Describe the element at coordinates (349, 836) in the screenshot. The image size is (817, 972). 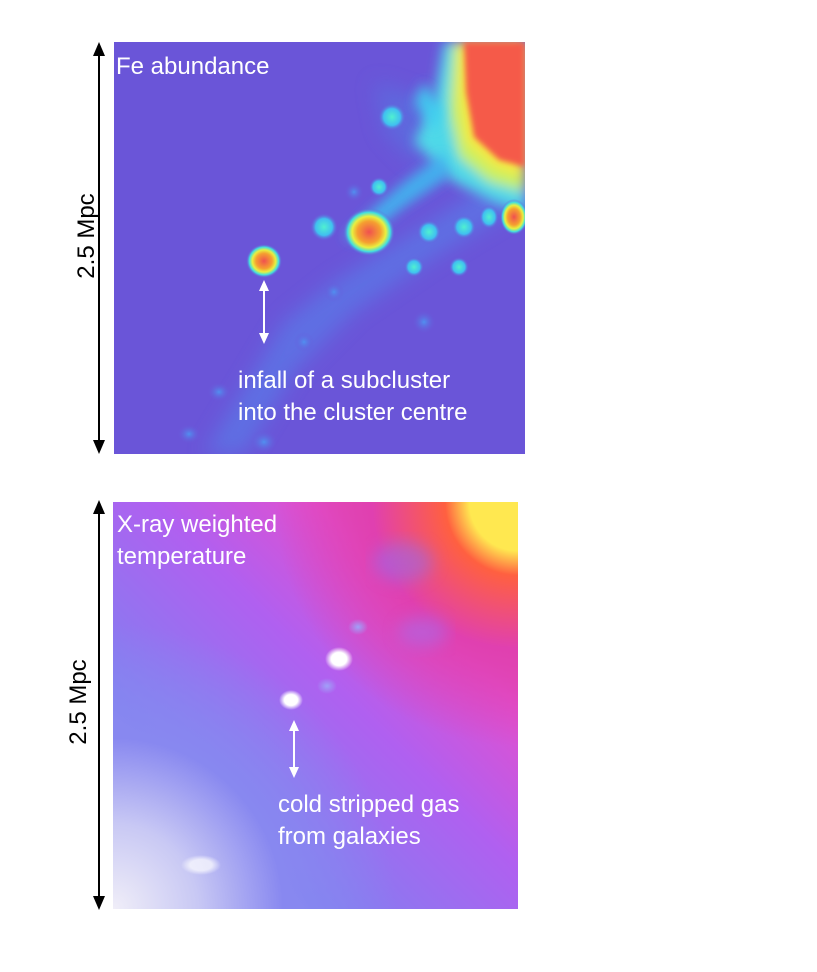
I see `temperature-annotation-line2: from galaxies` at that location.